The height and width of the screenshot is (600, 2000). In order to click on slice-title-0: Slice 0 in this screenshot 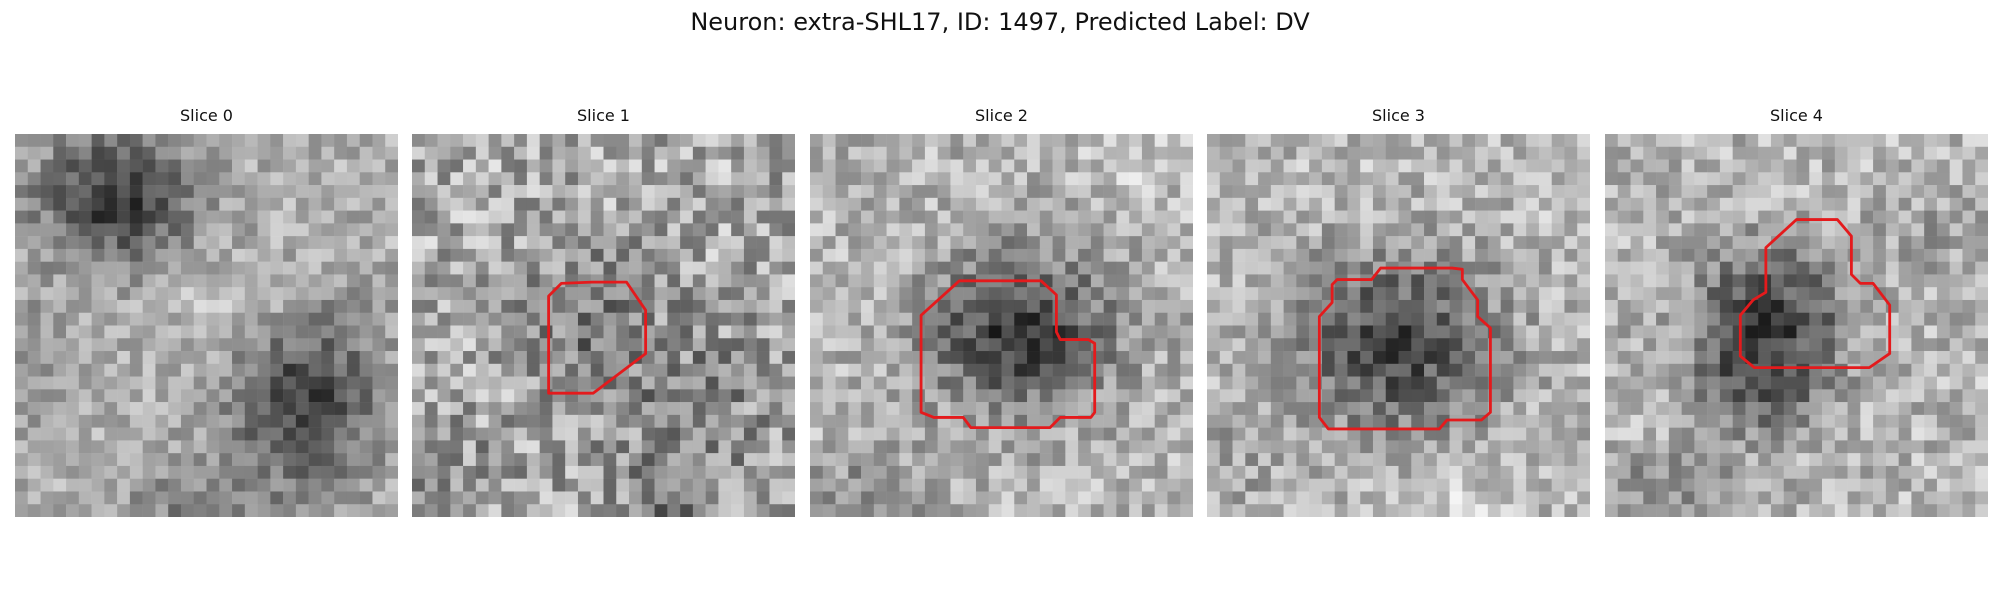, I will do `click(206, 115)`.